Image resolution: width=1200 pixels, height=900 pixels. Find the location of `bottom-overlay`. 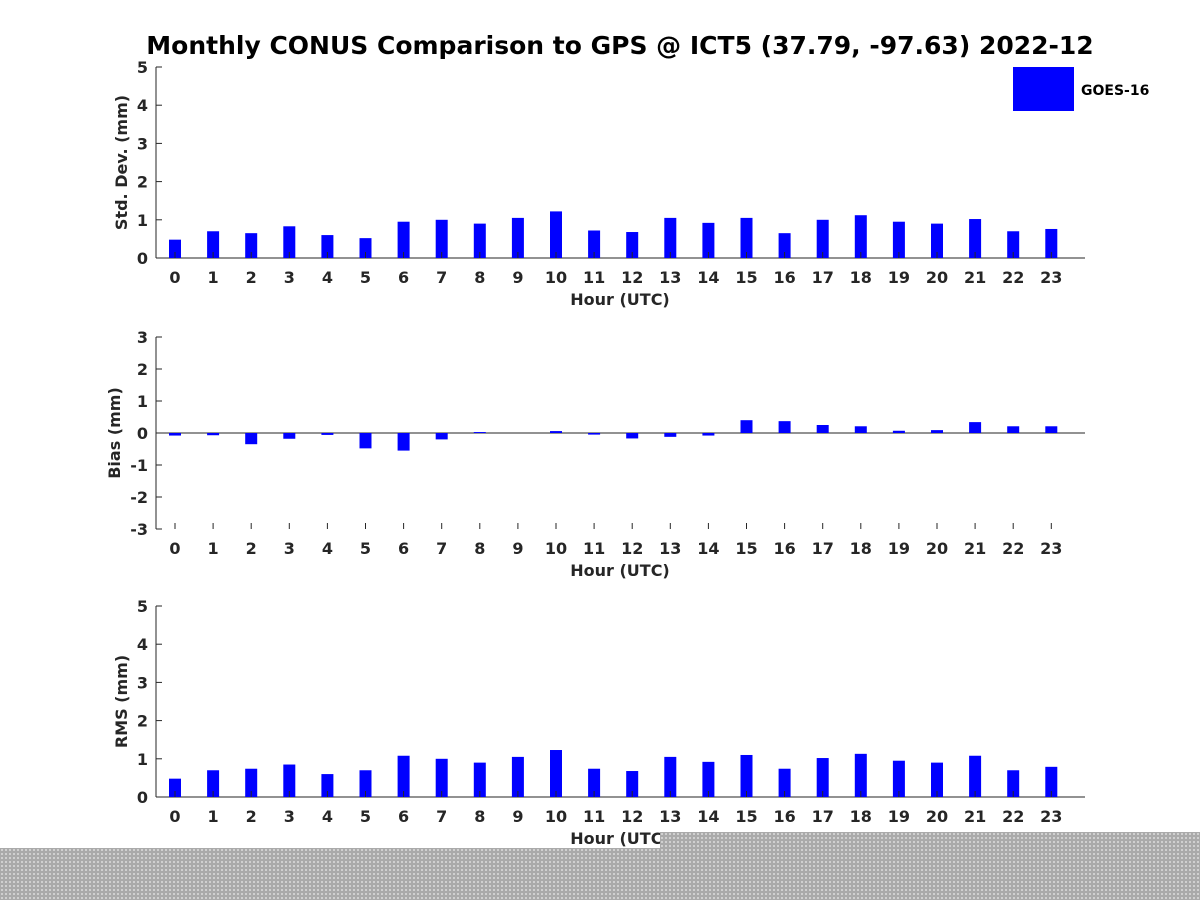

bottom-overlay is located at coordinates (600, 874).